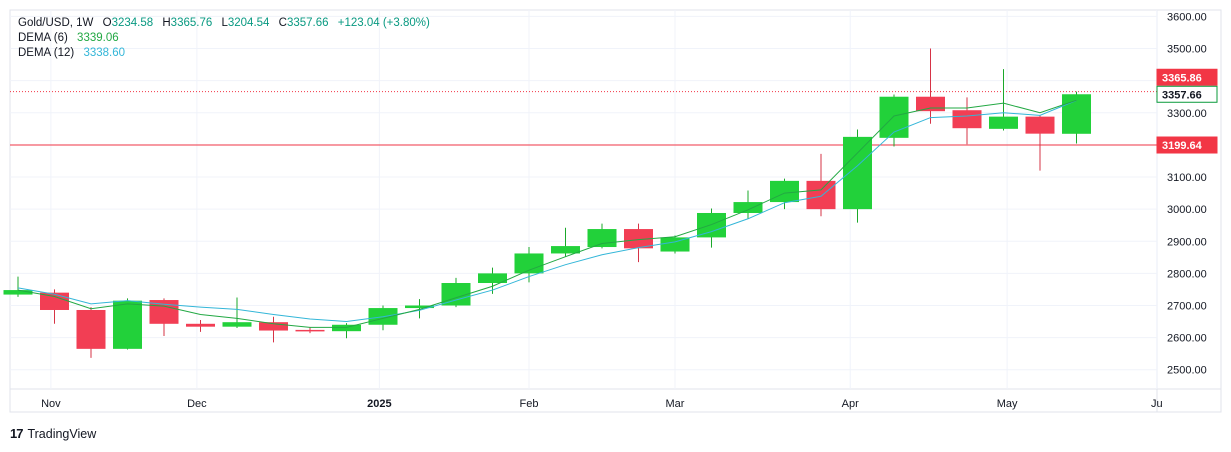  Describe the element at coordinates (132, 23) in the screenshot. I see `open-value: 3234.58` at that location.